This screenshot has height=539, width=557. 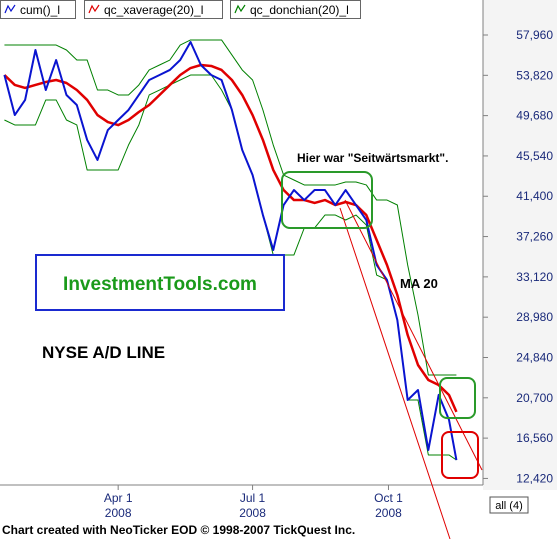 I want to click on y-tick-label: 16,560, so click(x=534, y=438).